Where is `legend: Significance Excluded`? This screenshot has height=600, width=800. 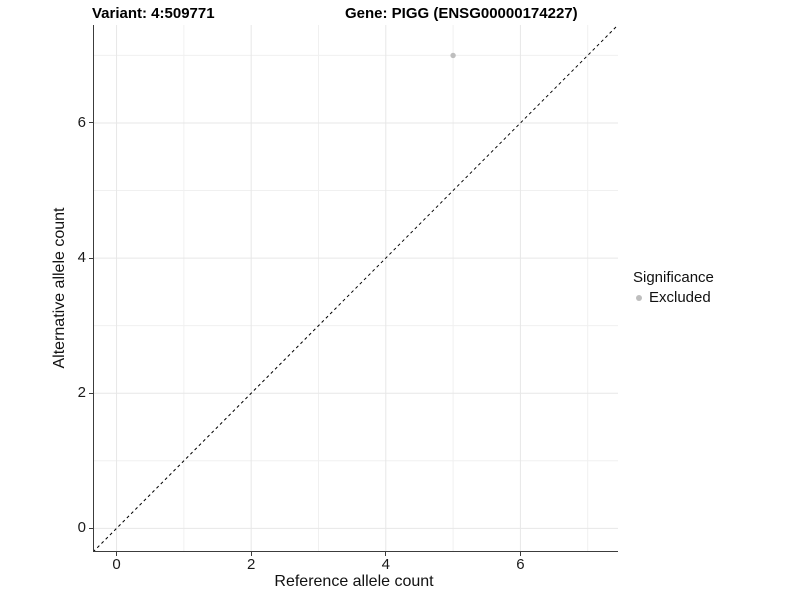 legend: Significance Excluded is located at coordinates (673, 287).